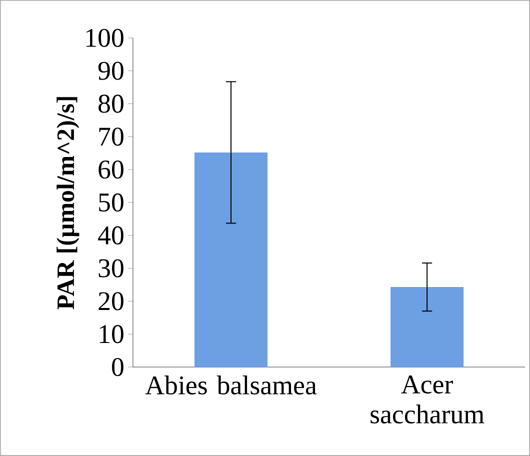 The width and height of the screenshot is (530, 456). Describe the element at coordinates (111, 301) in the screenshot. I see `y-tick-label: 20` at that location.